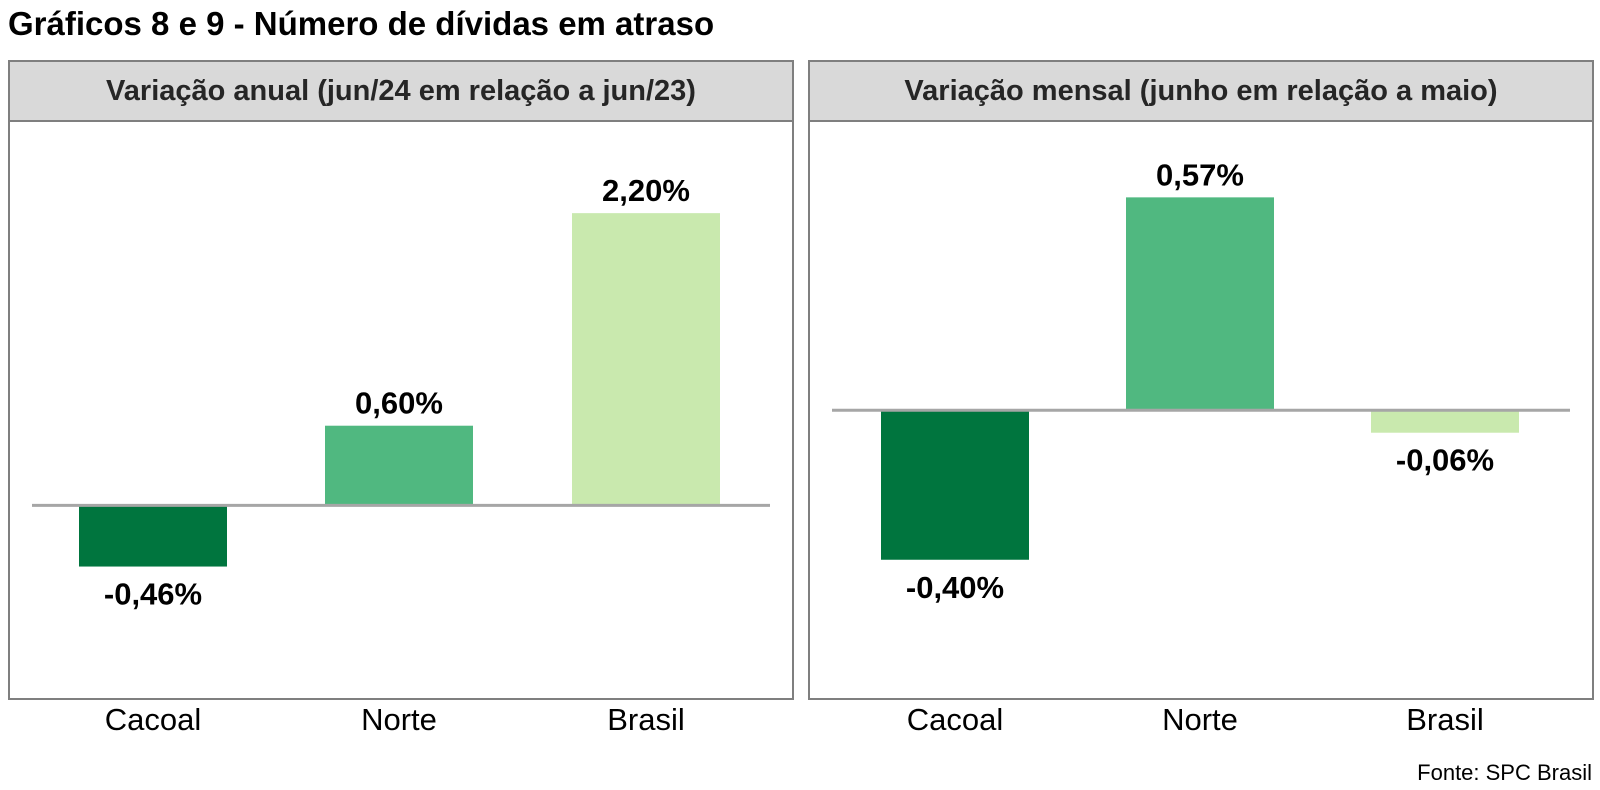  I want to click on bar-monthly-brasil, so click(1445, 421).